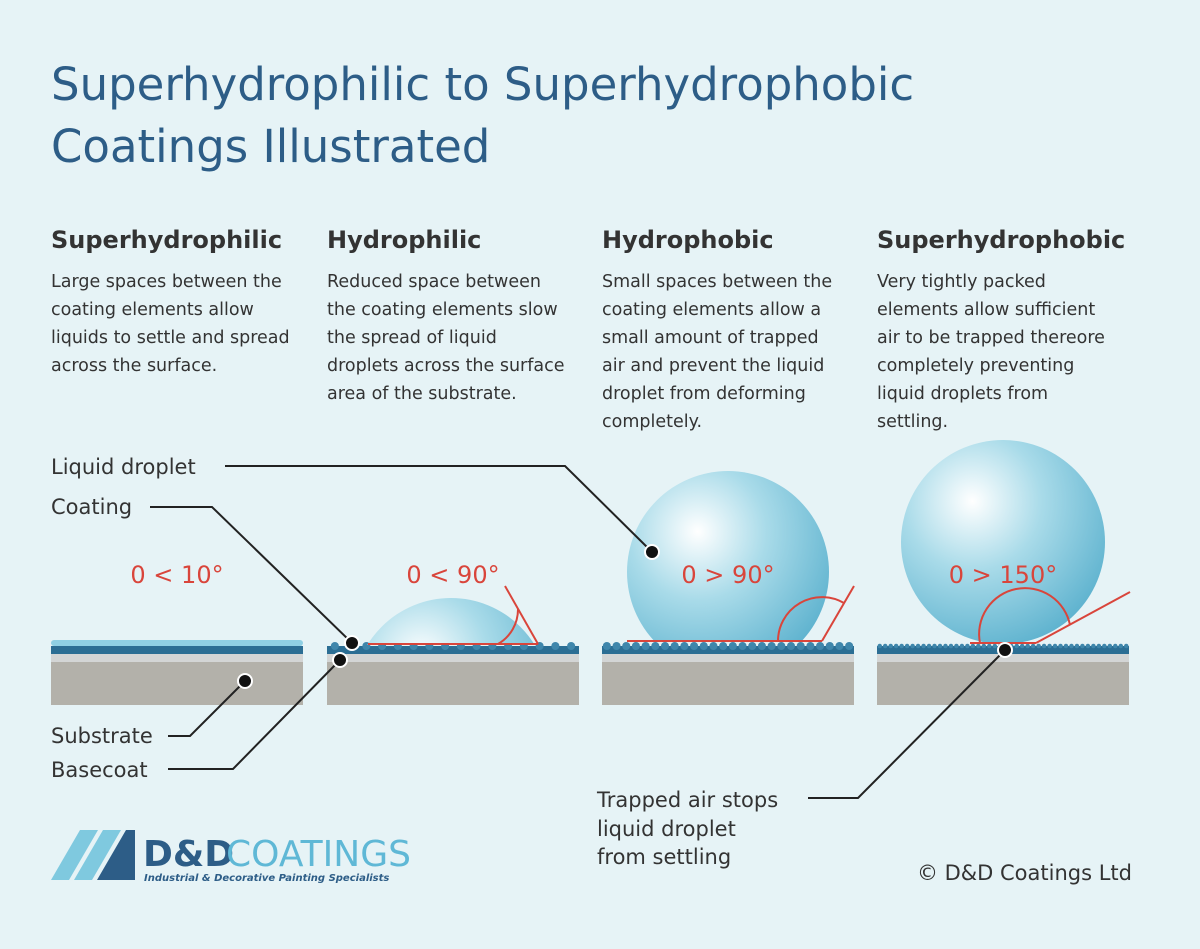 The width and height of the screenshot is (1200, 949). Describe the element at coordinates (991, 338) in the screenshot. I see `column-body: air to be trapped thereore` at that location.